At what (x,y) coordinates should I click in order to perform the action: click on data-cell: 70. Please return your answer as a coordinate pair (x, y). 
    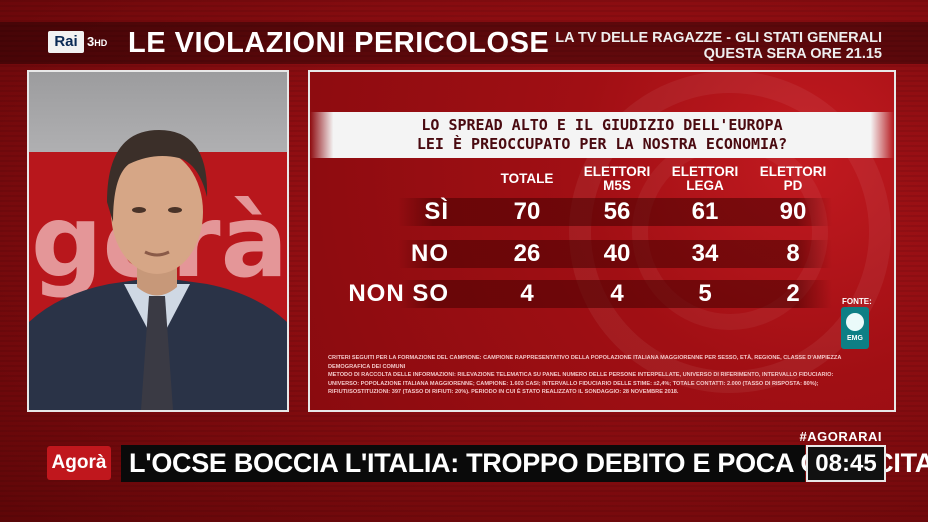
    Looking at the image, I should click on (527, 211).